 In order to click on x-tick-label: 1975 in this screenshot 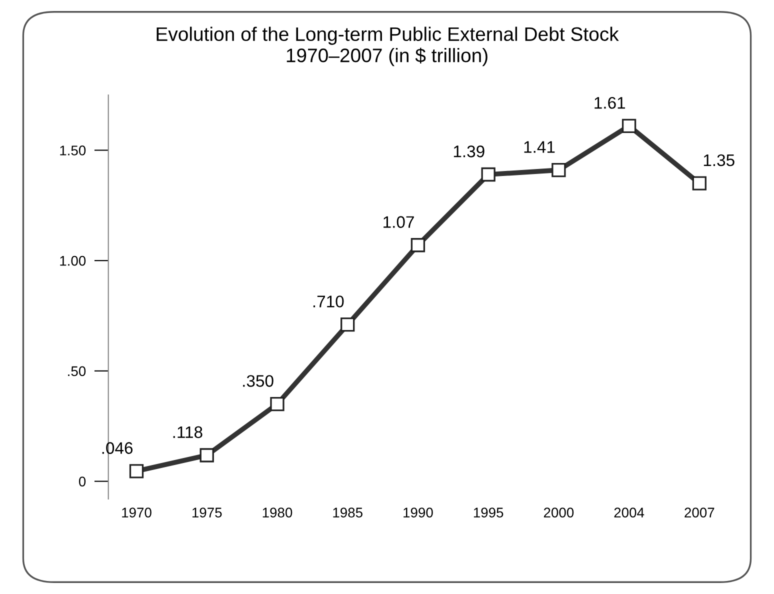, I will do `click(207, 513)`.